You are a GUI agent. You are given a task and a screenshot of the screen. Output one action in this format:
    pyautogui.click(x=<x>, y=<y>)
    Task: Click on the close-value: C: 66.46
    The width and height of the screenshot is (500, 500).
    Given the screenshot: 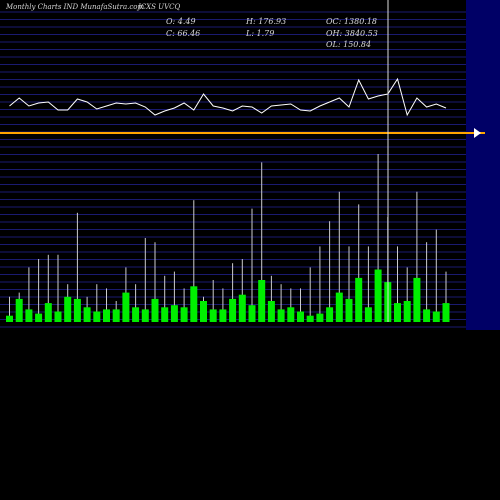 What is the action you would take?
    pyautogui.click(x=183, y=33)
    